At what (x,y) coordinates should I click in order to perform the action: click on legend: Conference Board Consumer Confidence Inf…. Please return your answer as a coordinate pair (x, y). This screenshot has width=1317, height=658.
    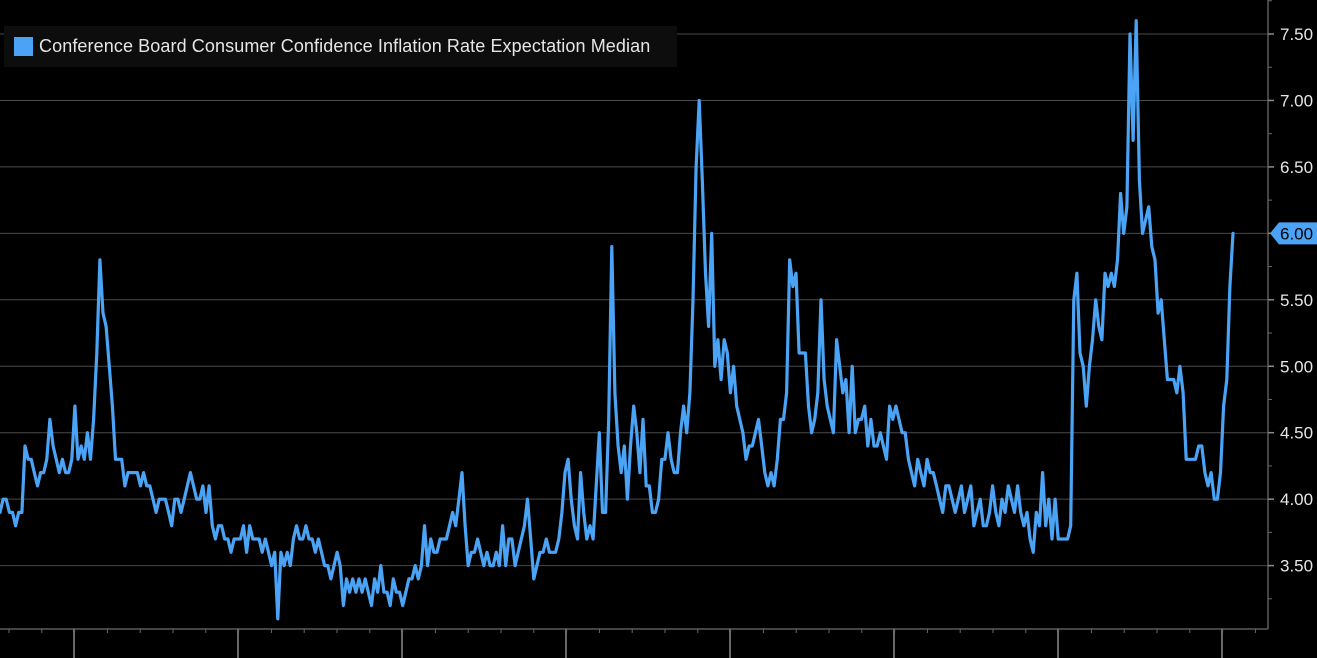
    Looking at the image, I should click on (340, 46).